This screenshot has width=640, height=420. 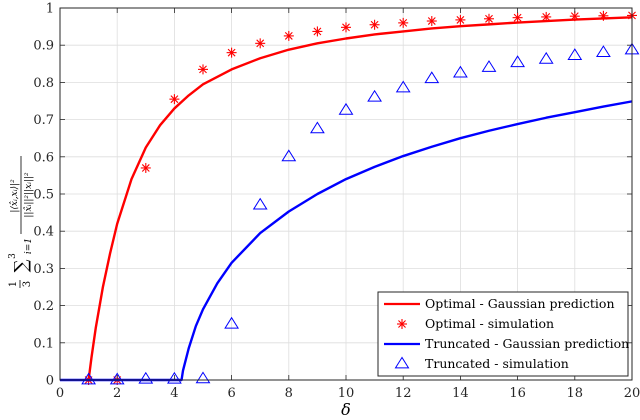 What do you see at coordinates (43, 232) in the screenshot?
I see `y-tick-label: 0.4` at bounding box center [43, 232].